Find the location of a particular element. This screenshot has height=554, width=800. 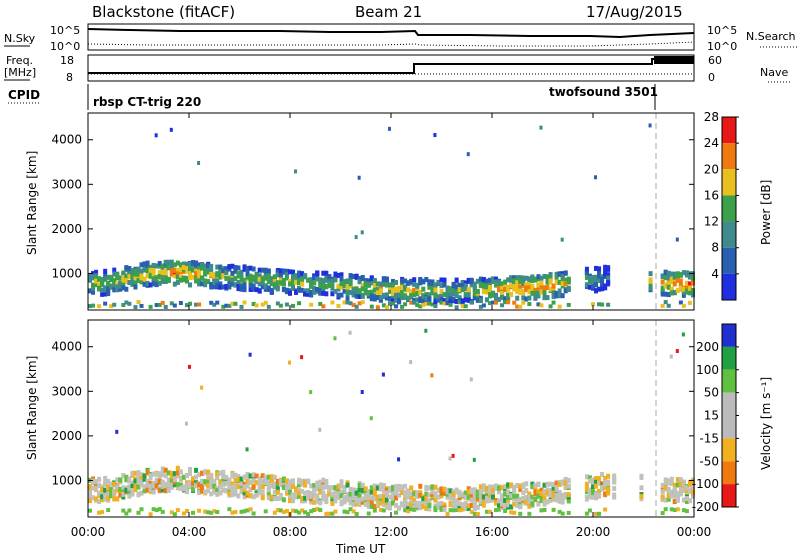

date-title: 17/Aug/2015 is located at coordinates (634, 12).